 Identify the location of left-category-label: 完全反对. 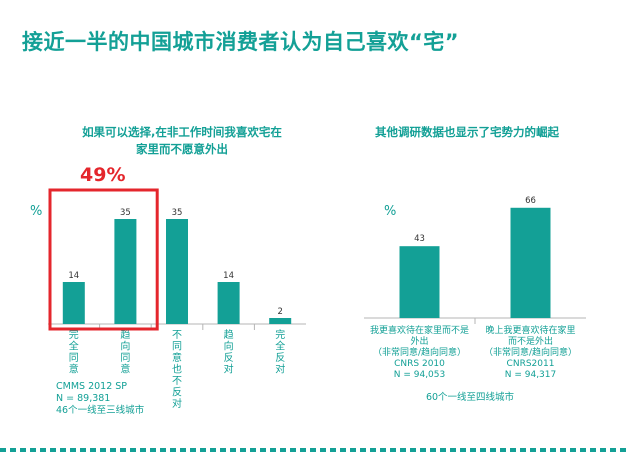
(280, 352).